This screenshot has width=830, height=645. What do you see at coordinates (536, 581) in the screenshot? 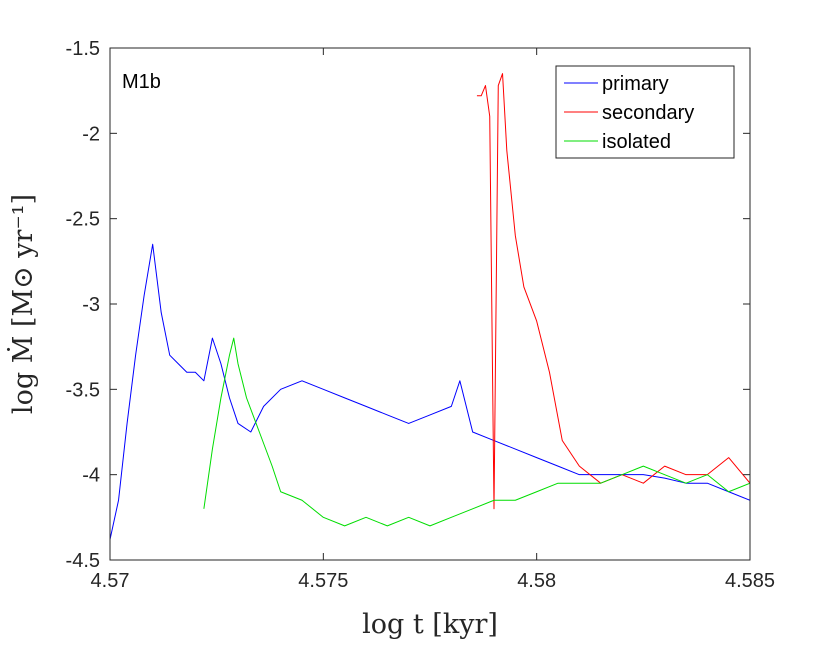
I see `x-tick-label: 4.58` at bounding box center [536, 581].